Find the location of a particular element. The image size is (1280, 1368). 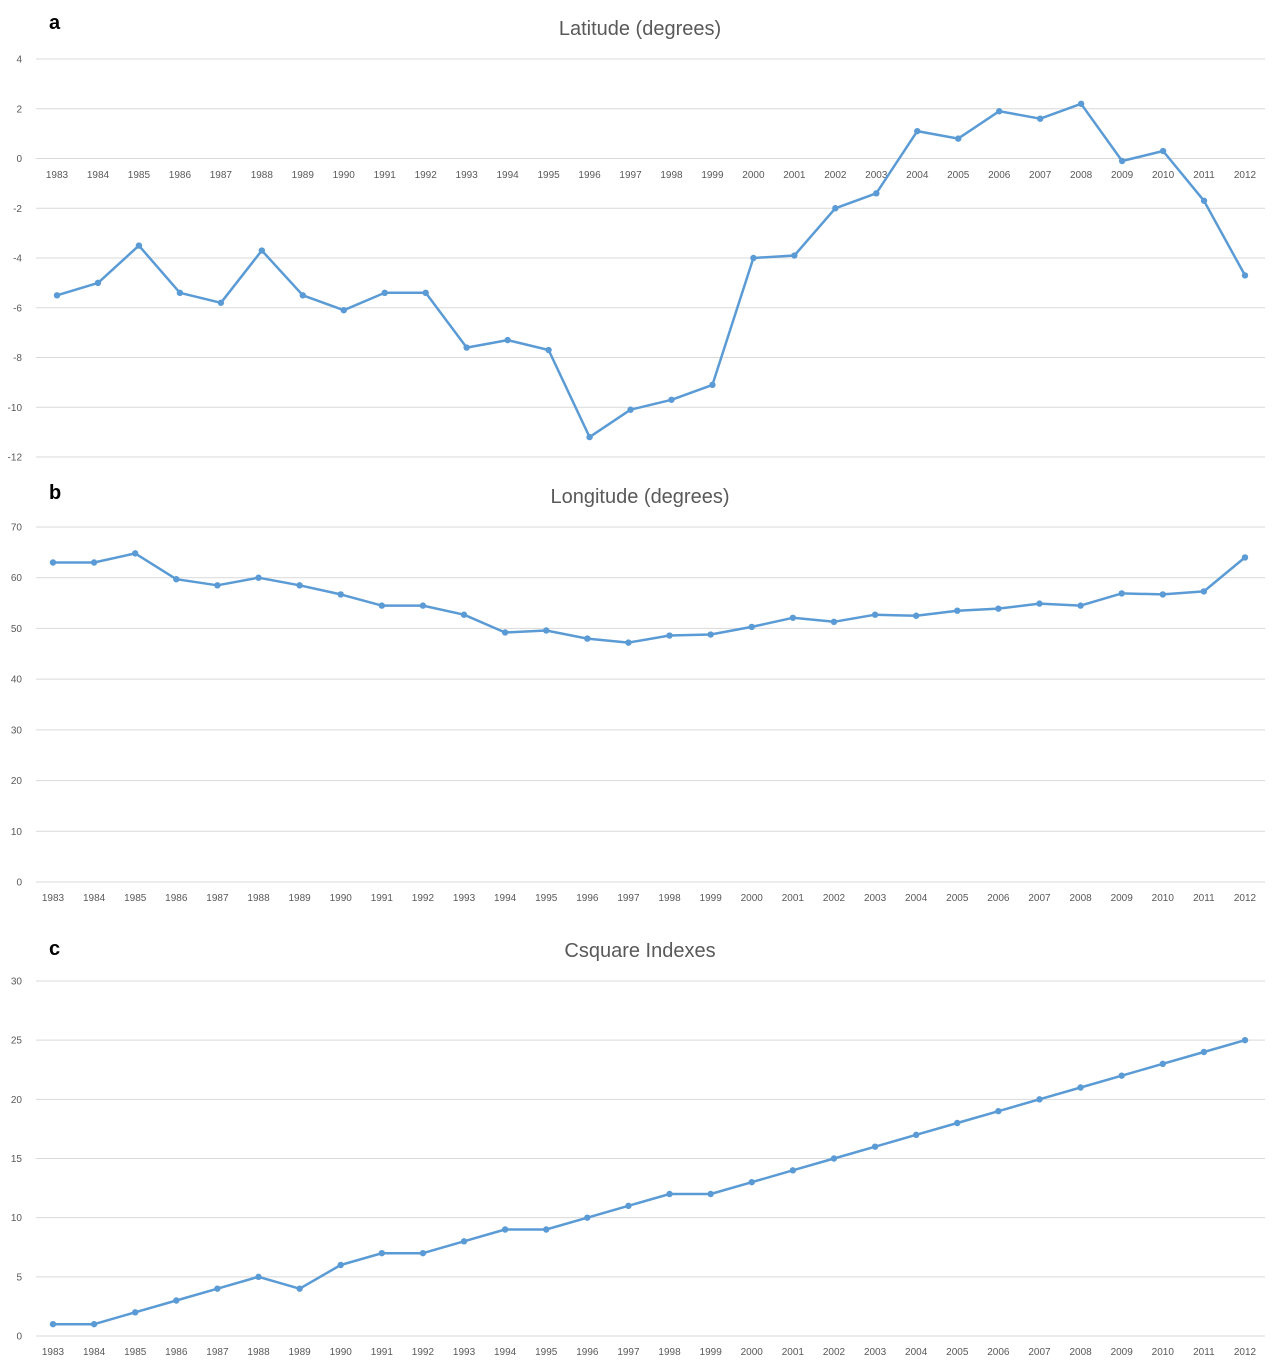

latitude-point-1994 is located at coordinates (507, 340).